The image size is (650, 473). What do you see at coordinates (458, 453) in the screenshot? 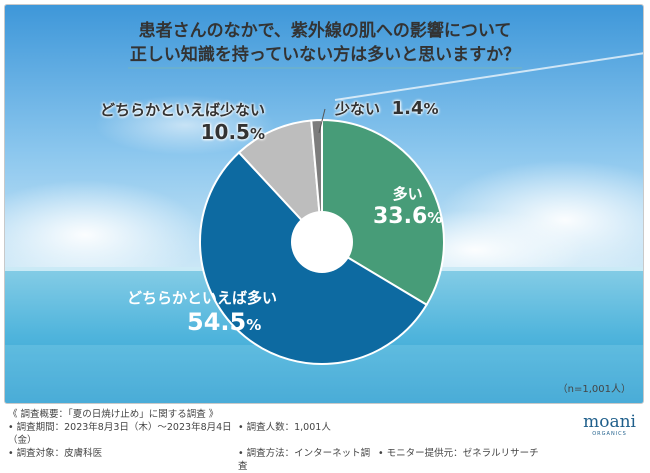
I see `survey-provider: • モニター提供元：ゼネラルリサーチ` at bounding box center [458, 453].